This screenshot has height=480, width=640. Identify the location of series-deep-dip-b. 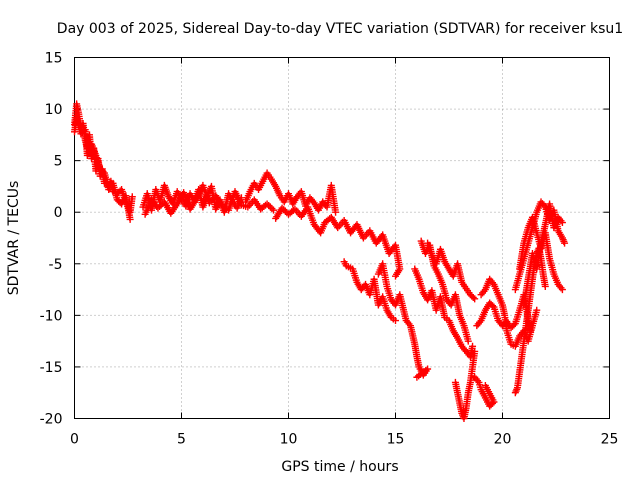
(484, 391).